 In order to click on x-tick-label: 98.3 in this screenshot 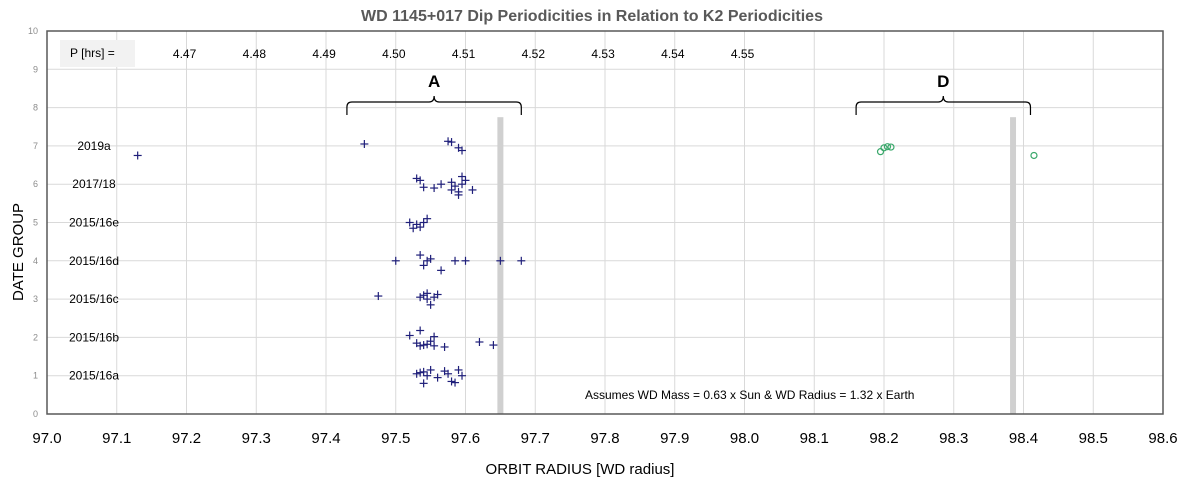, I will do `click(953, 438)`.